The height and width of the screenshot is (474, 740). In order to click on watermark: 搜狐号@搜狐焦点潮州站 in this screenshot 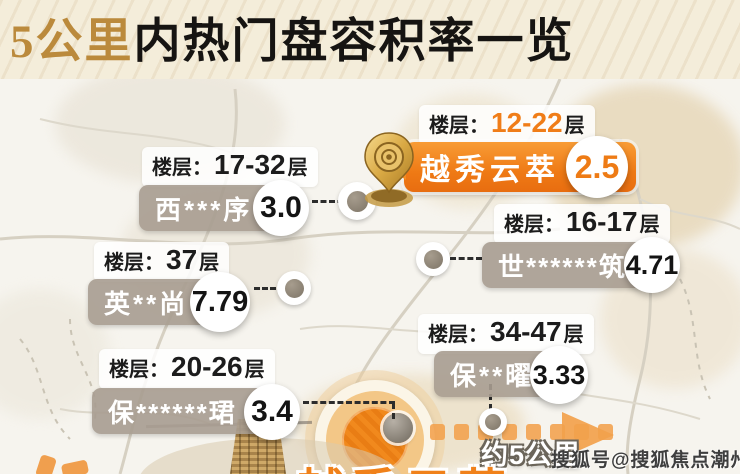, I will do `click(645, 460)`.